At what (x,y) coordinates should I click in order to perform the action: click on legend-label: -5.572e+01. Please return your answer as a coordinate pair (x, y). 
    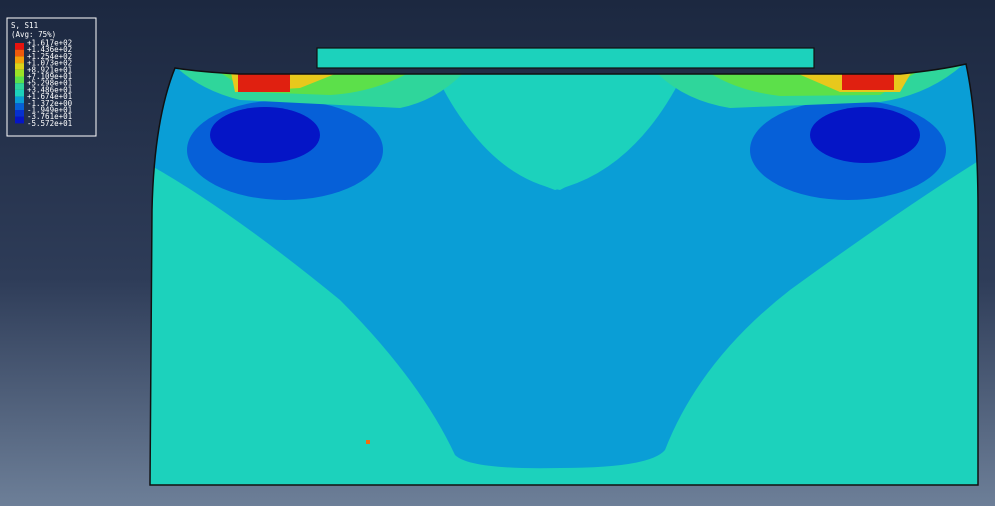
    Looking at the image, I should click on (49, 123).